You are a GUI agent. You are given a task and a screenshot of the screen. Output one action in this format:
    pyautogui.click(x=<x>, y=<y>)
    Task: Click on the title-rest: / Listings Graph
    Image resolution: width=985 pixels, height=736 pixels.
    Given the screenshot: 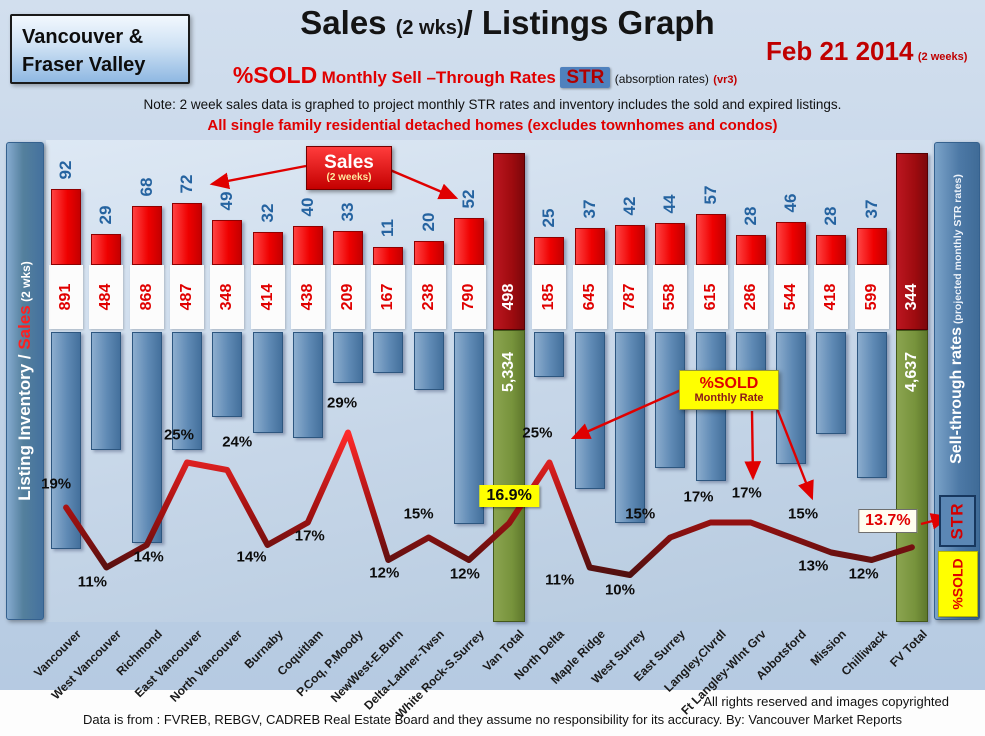 What is the action you would take?
    pyautogui.click(x=589, y=22)
    